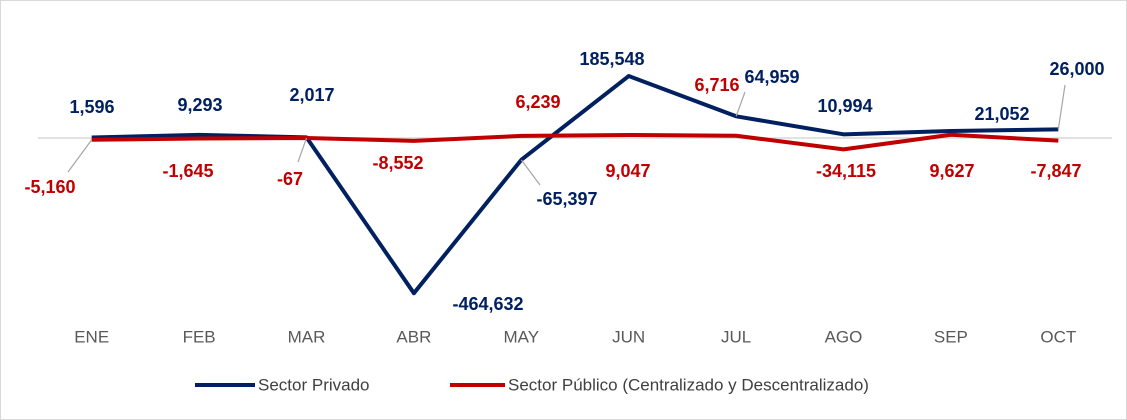 This screenshot has width=1127, height=420. I want to click on line-series, so click(575, 142).